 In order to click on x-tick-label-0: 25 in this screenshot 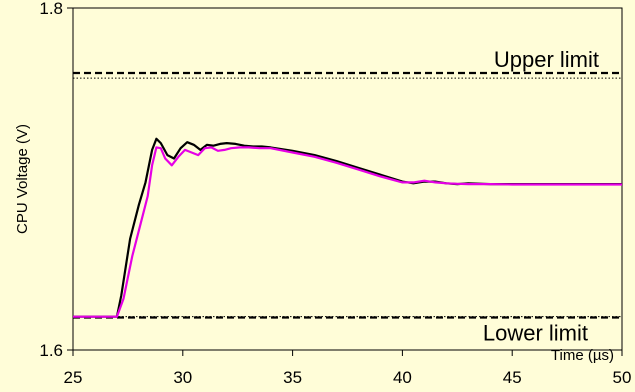, I will do `click(73, 377)`.